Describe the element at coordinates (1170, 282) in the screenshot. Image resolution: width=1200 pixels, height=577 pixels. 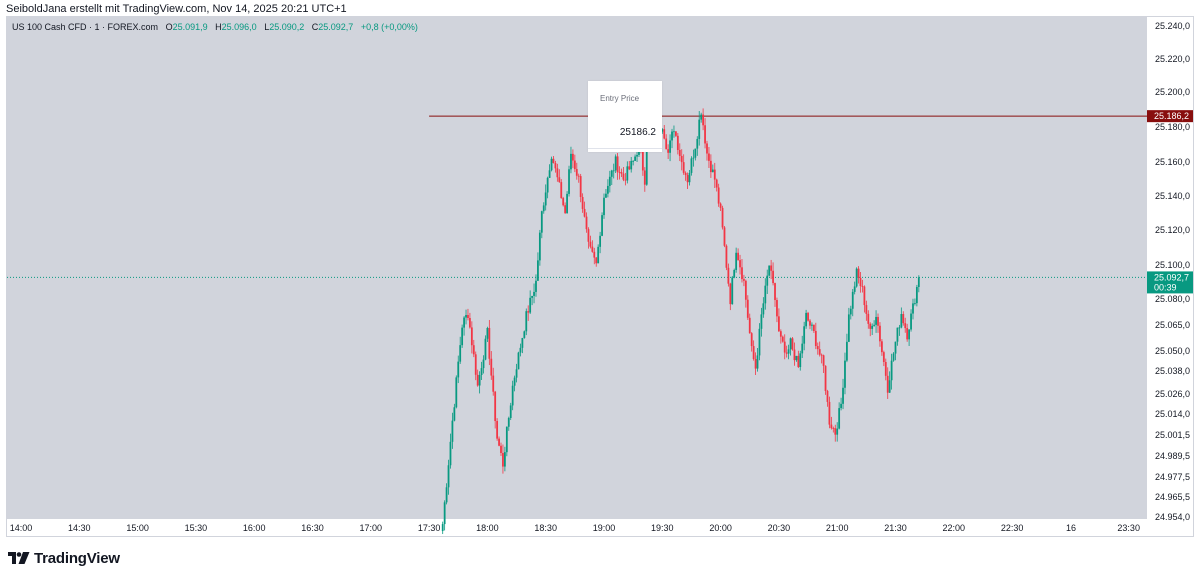
I see `current-price-tag` at that location.